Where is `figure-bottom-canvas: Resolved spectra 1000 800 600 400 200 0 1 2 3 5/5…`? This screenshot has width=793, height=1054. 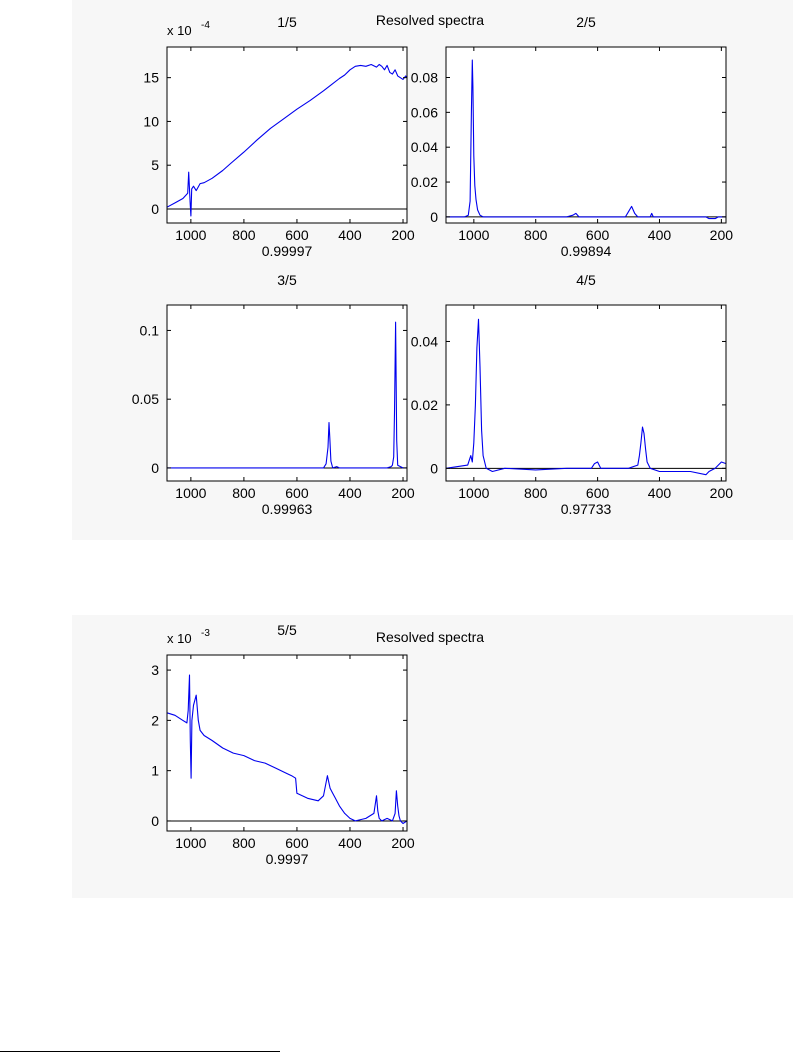 figure-bottom-canvas: Resolved spectra 1000 800 600 400 200 0 1 2 3 5/5… is located at coordinates (317, 744).